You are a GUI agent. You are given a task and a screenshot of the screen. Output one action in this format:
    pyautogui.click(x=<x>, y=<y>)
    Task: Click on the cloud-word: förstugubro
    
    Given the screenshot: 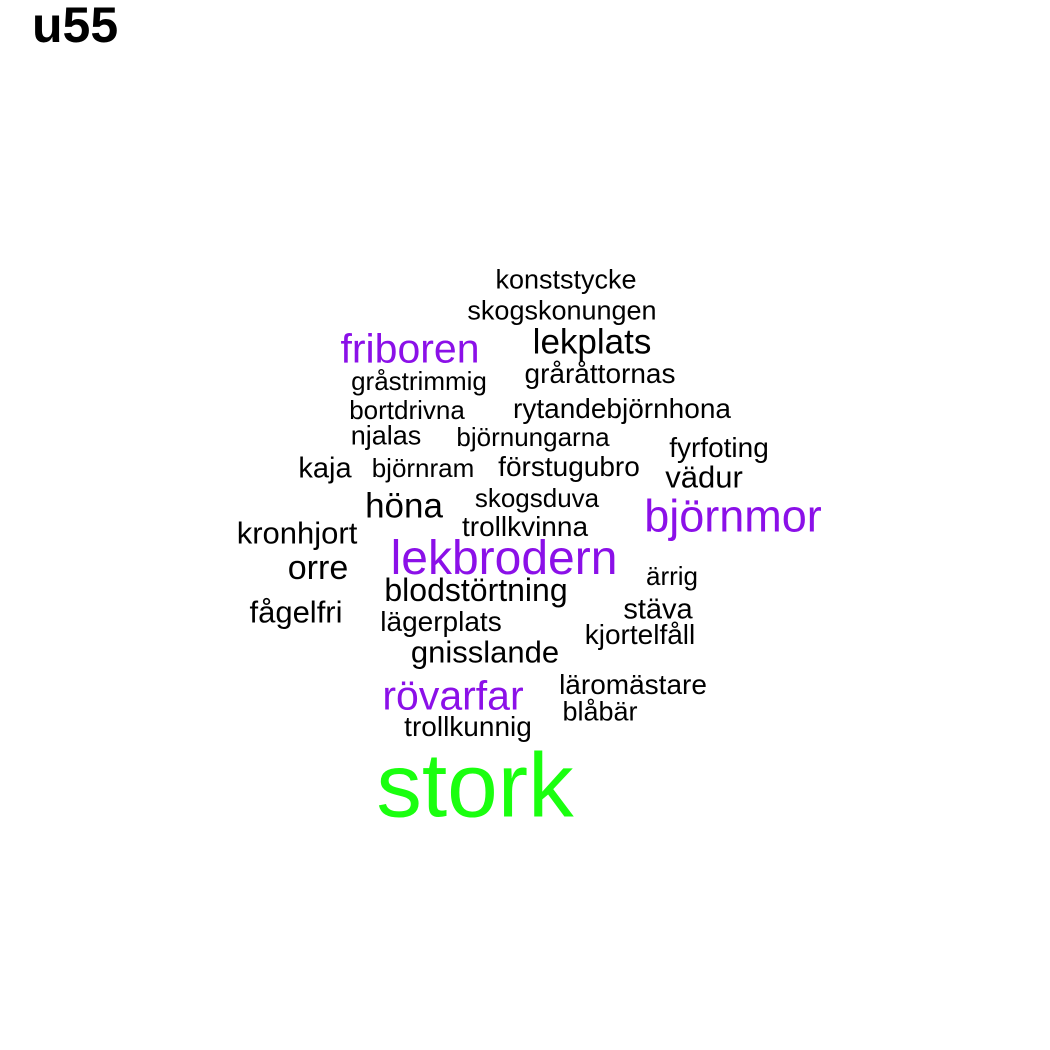 What is the action you would take?
    pyautogui.click(x=569, y=466)
    